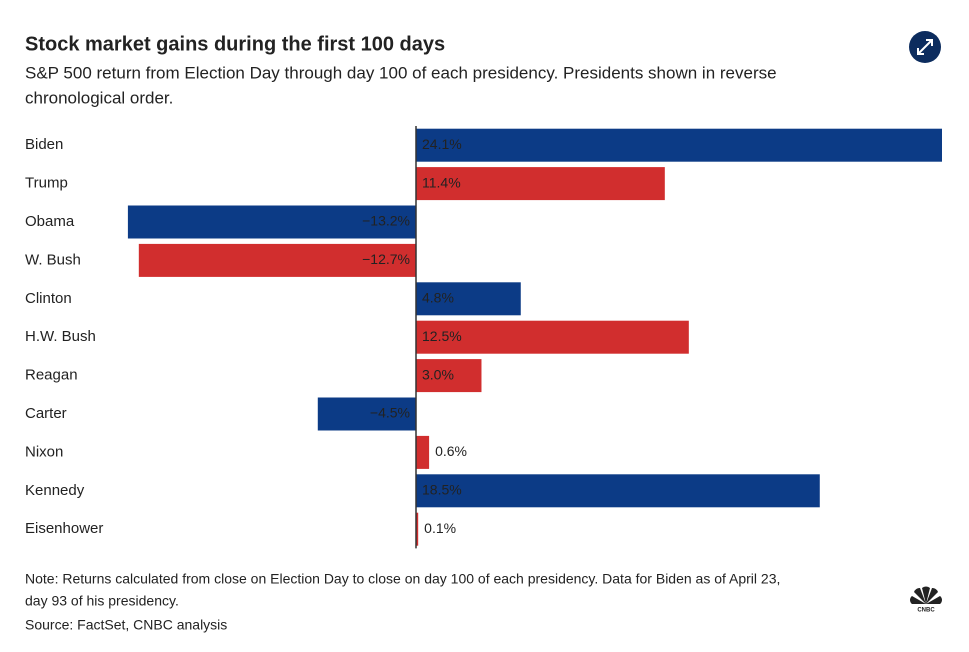  Describe the element at coordinates (64, 528) in the screenshot. I see `y-tick-label: Eisenhower` at that location.